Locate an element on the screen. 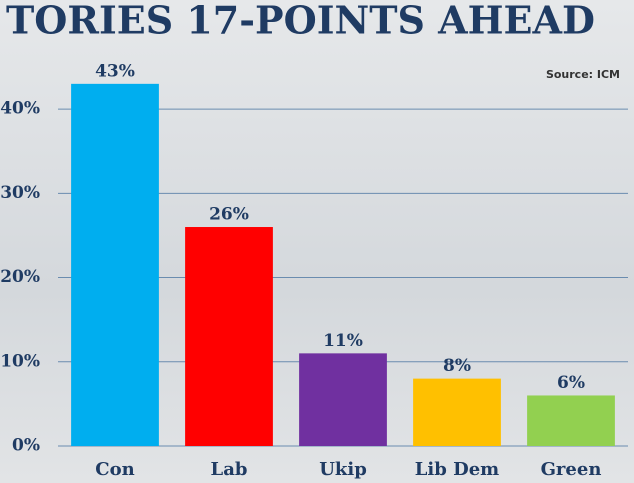 The height and width of the screenshot is (483, 634). y-tick-label: 40% is located at coordinates (20, 109).